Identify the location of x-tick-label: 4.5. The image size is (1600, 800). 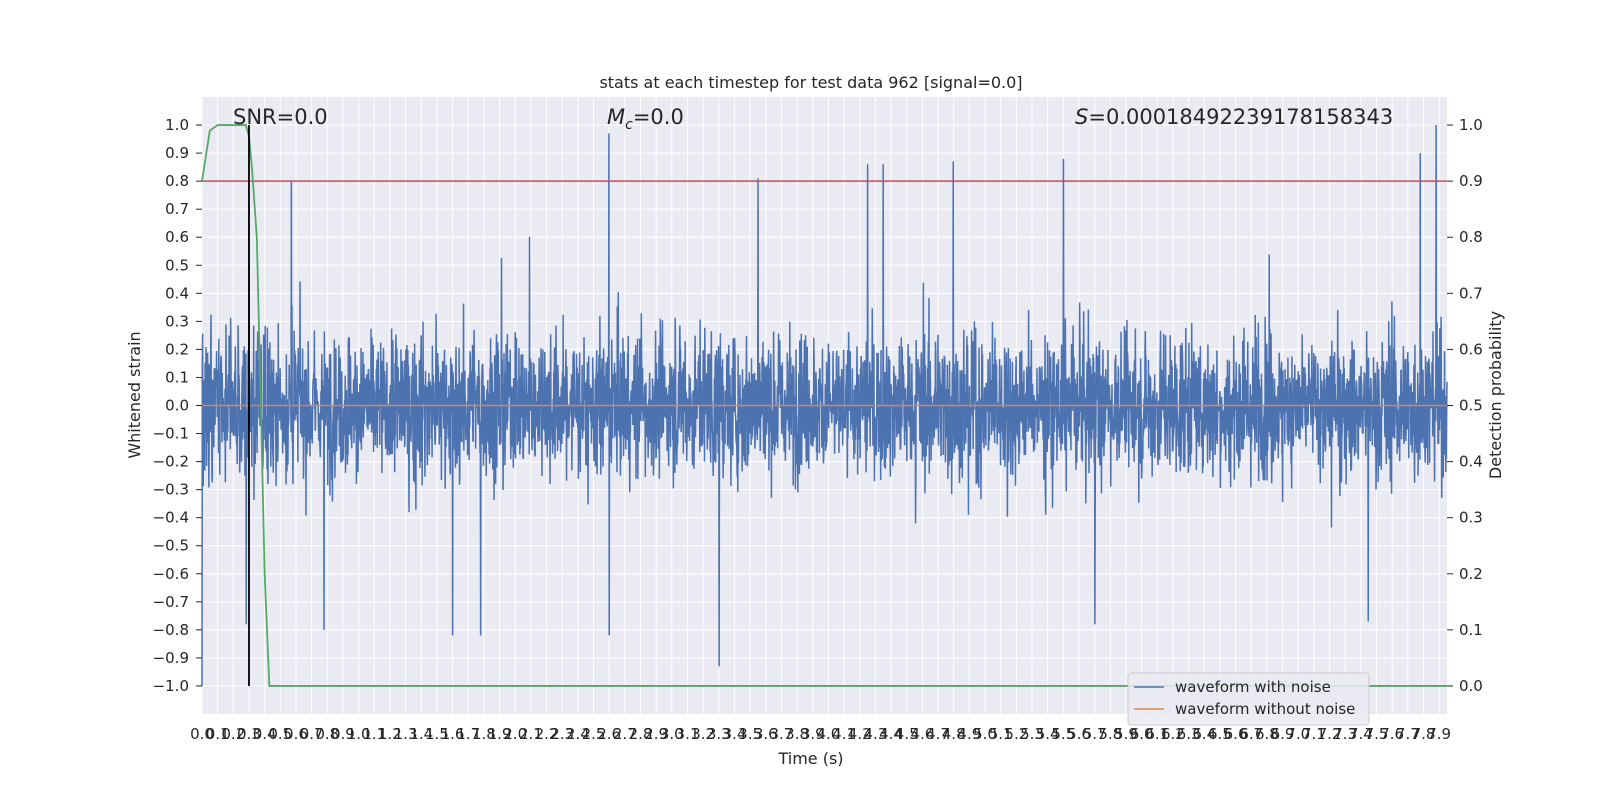
(907, 734).